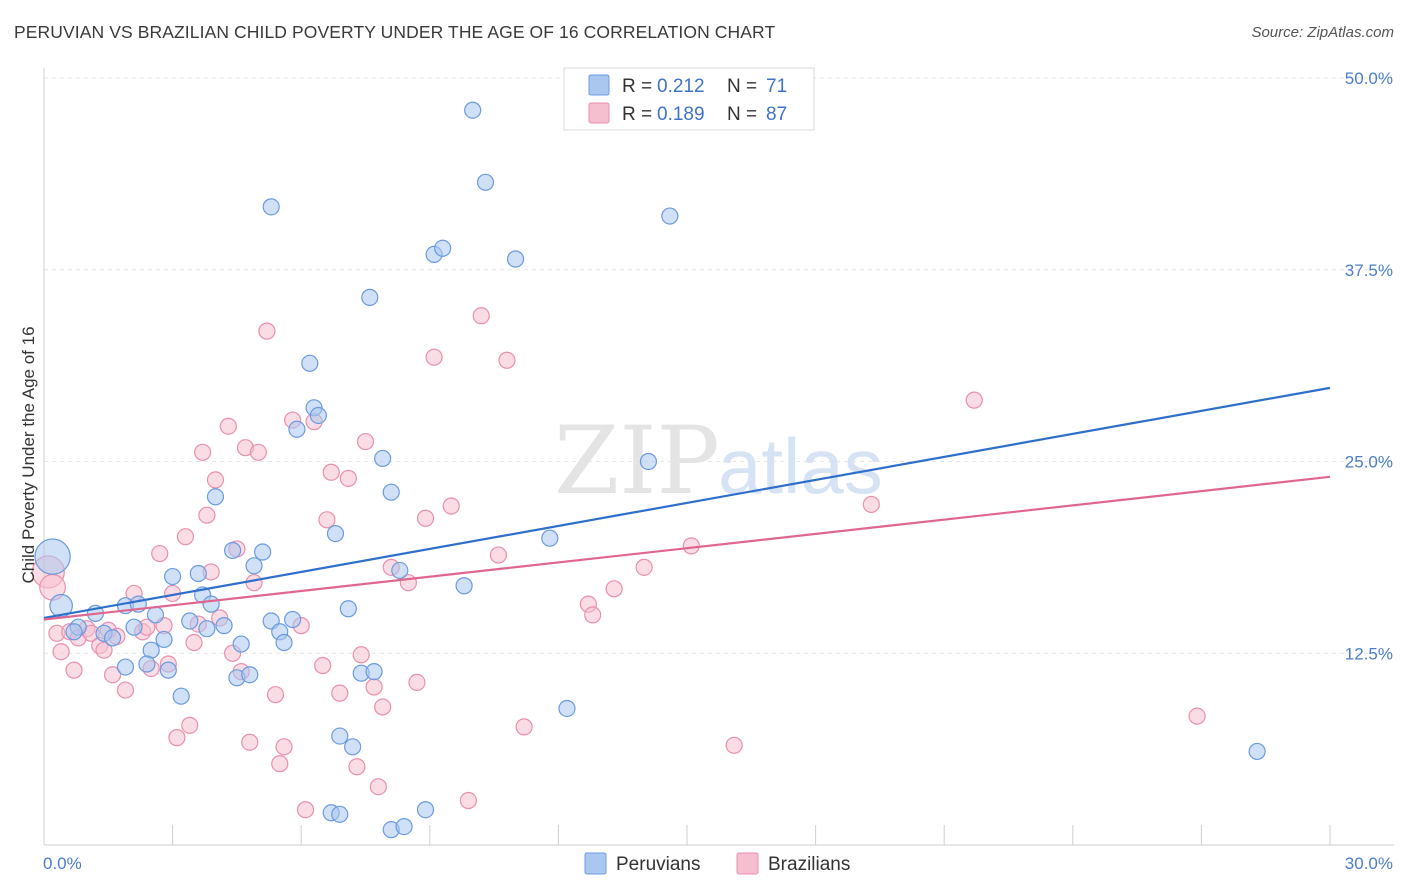 The width and height of the screenshot is (1406, 892). Describe the element at coordinates (637, 86) in the screenshot. I see `legend-r-label-peruvians: R =` at that location.